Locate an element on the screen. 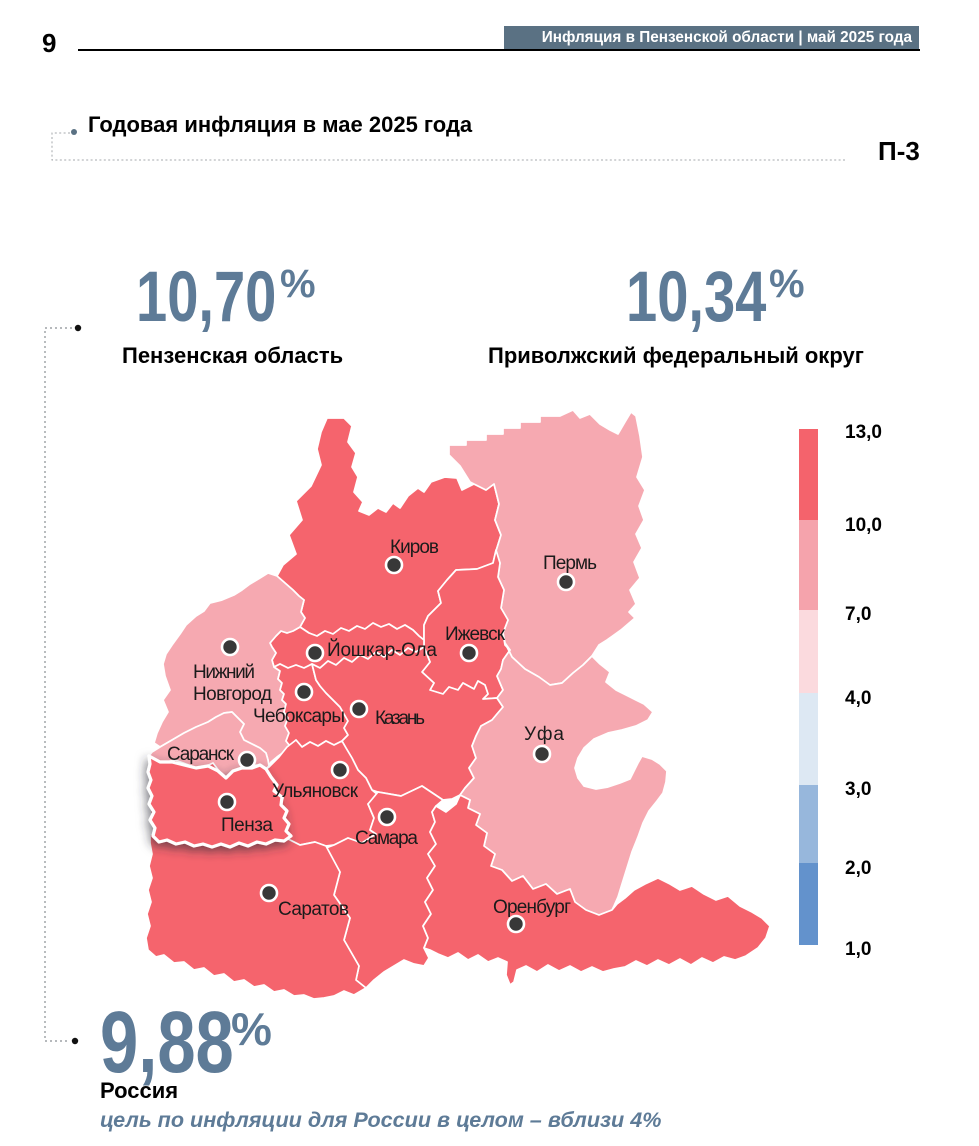 Image resolution: width=979 pixels, height=1146 pixels. svg-text: Пермь is located at coordinates (570, 563).